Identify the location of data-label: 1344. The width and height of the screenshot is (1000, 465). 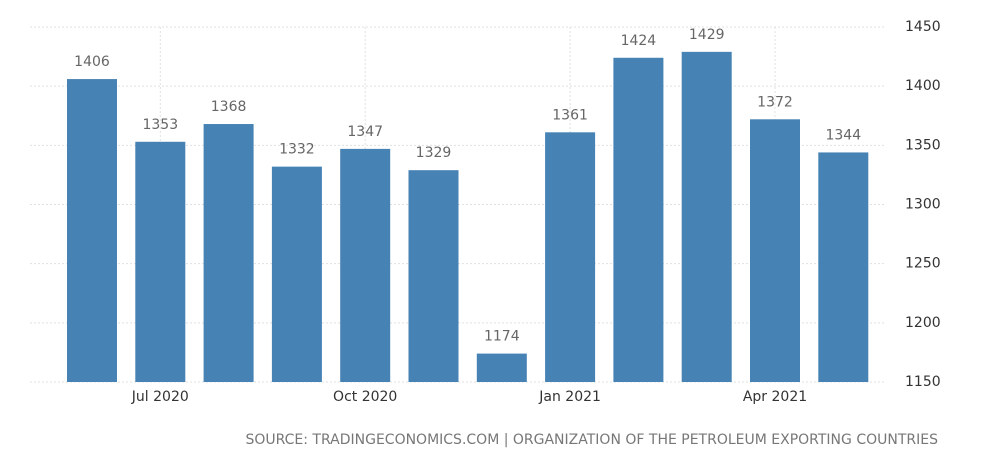
(843, 135).